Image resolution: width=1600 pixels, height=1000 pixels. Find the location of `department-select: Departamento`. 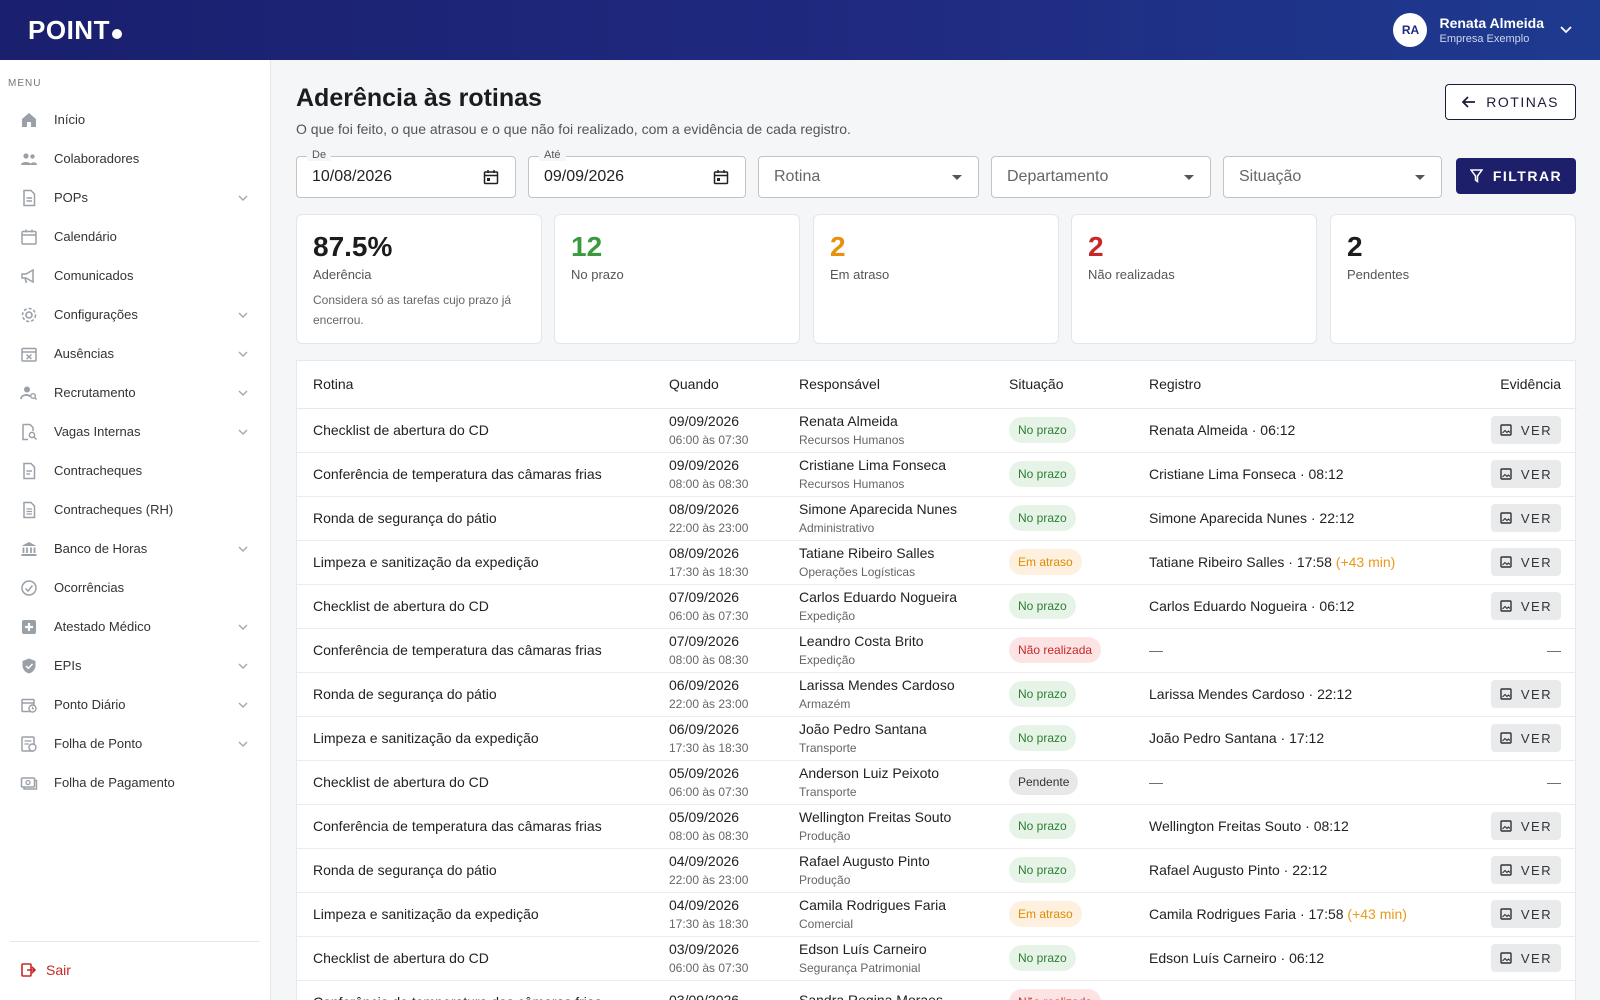

department-select: Departamento is located at coordinates (1101, 177).